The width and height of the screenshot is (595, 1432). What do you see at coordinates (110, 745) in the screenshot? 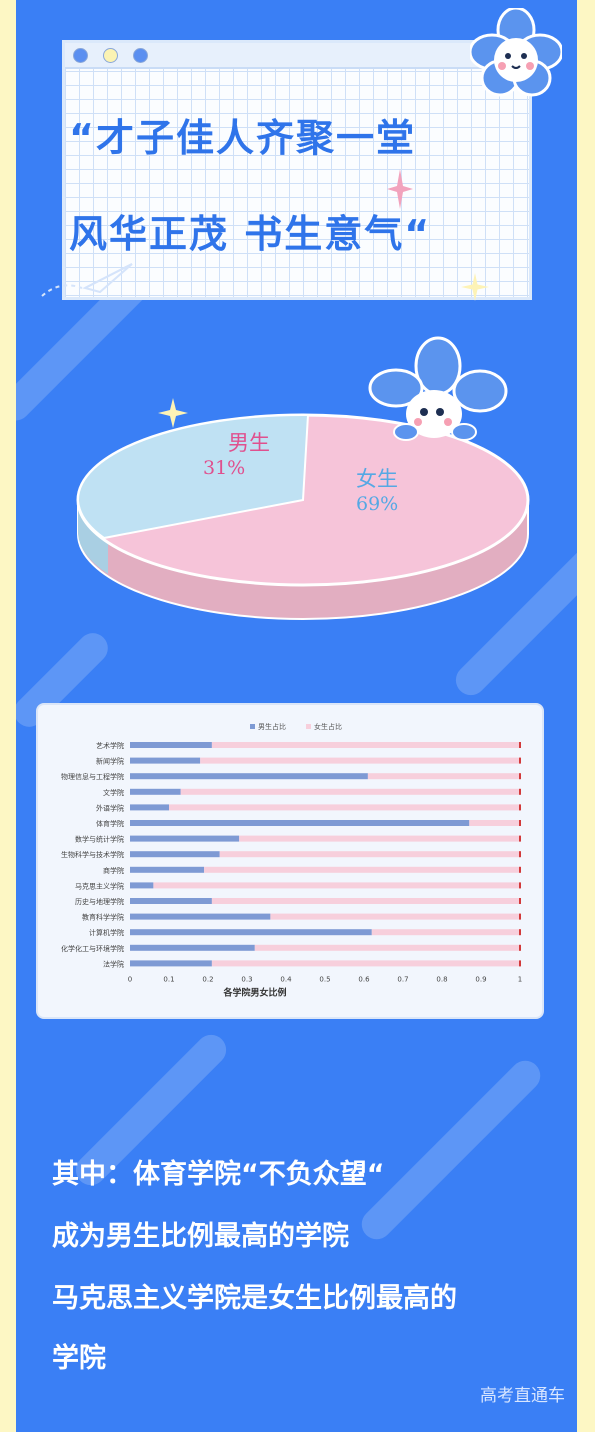
I see `category-label: 艺术学院` at bounding box center [110, 745].